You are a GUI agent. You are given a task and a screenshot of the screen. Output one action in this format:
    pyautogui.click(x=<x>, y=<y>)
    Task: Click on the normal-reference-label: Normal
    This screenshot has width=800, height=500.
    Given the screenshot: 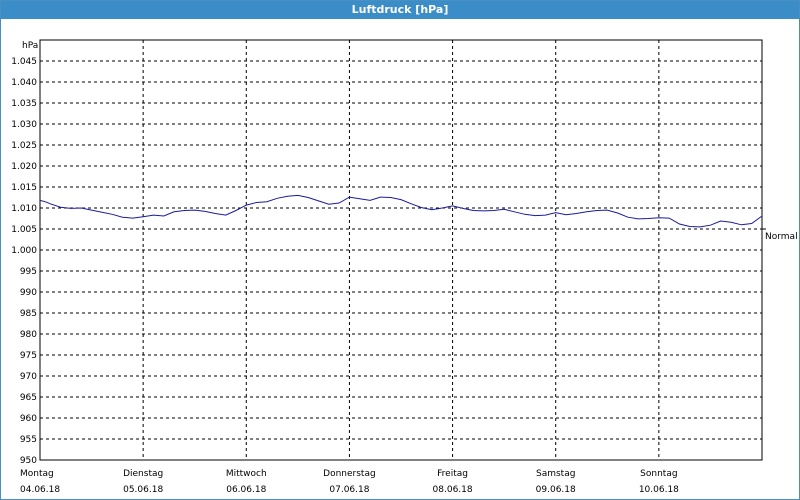 What is the action you would take?
    pyautogui.click(x=781, y=237)
    